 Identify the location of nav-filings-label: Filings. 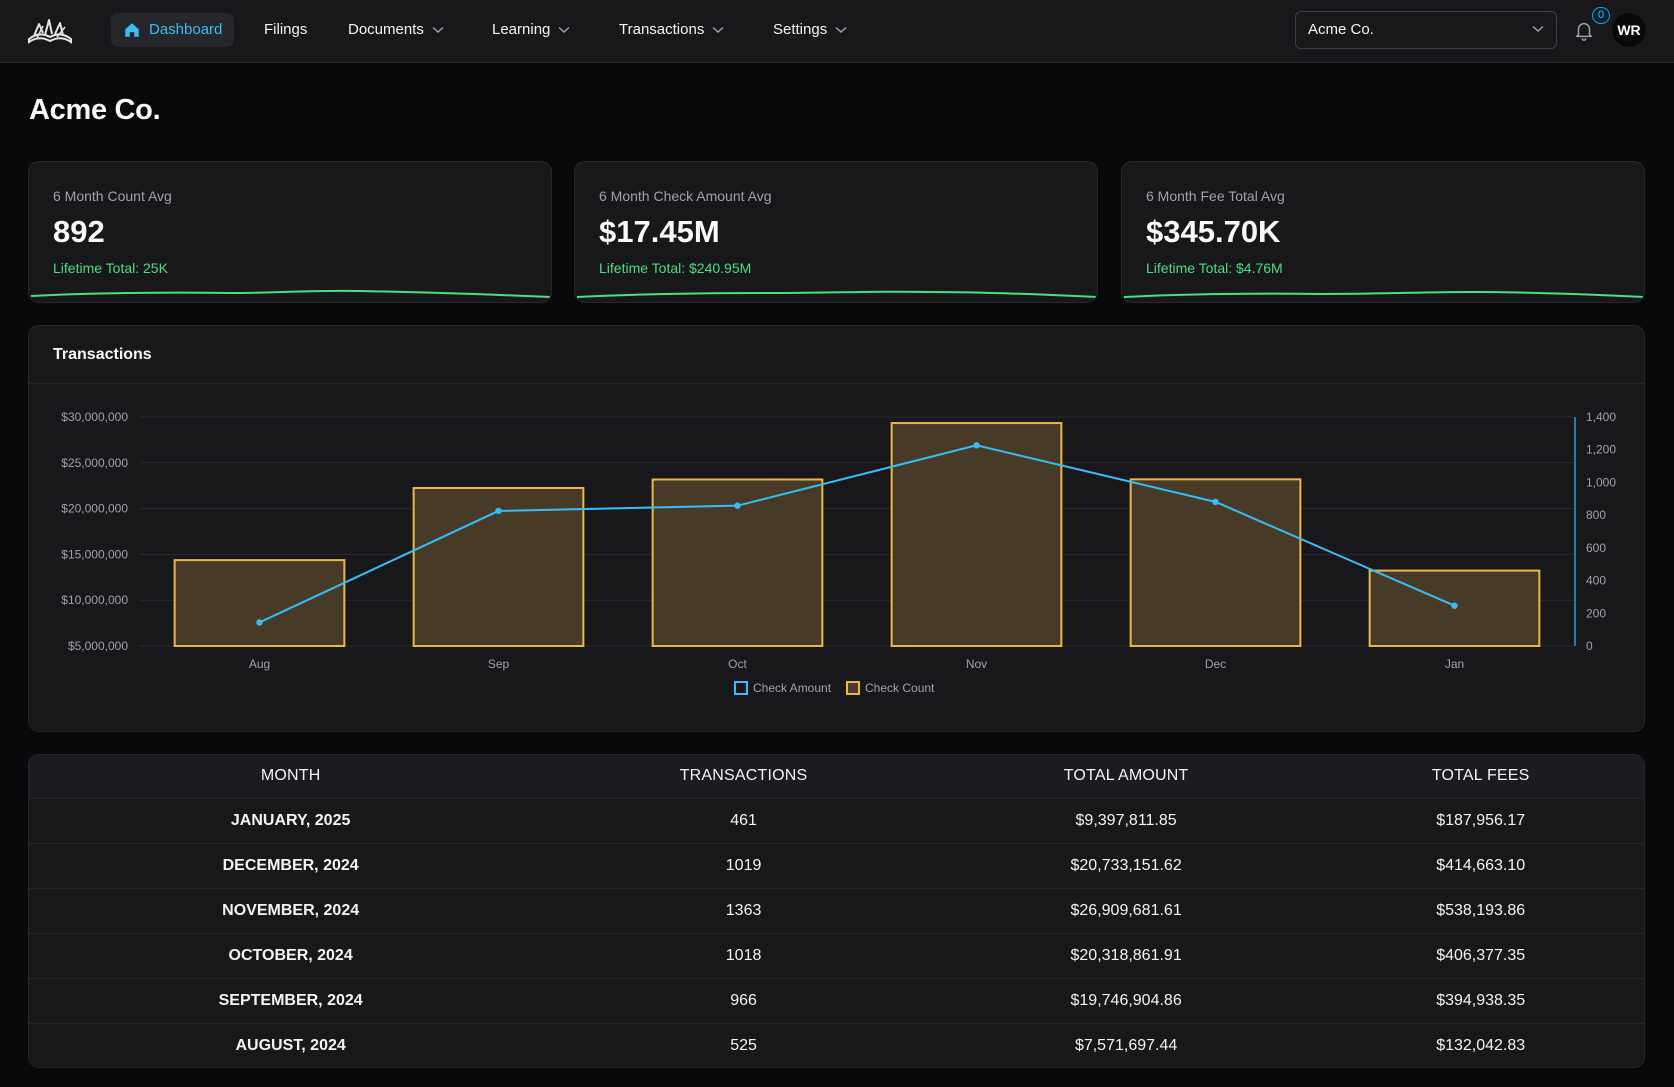
(286, 29).